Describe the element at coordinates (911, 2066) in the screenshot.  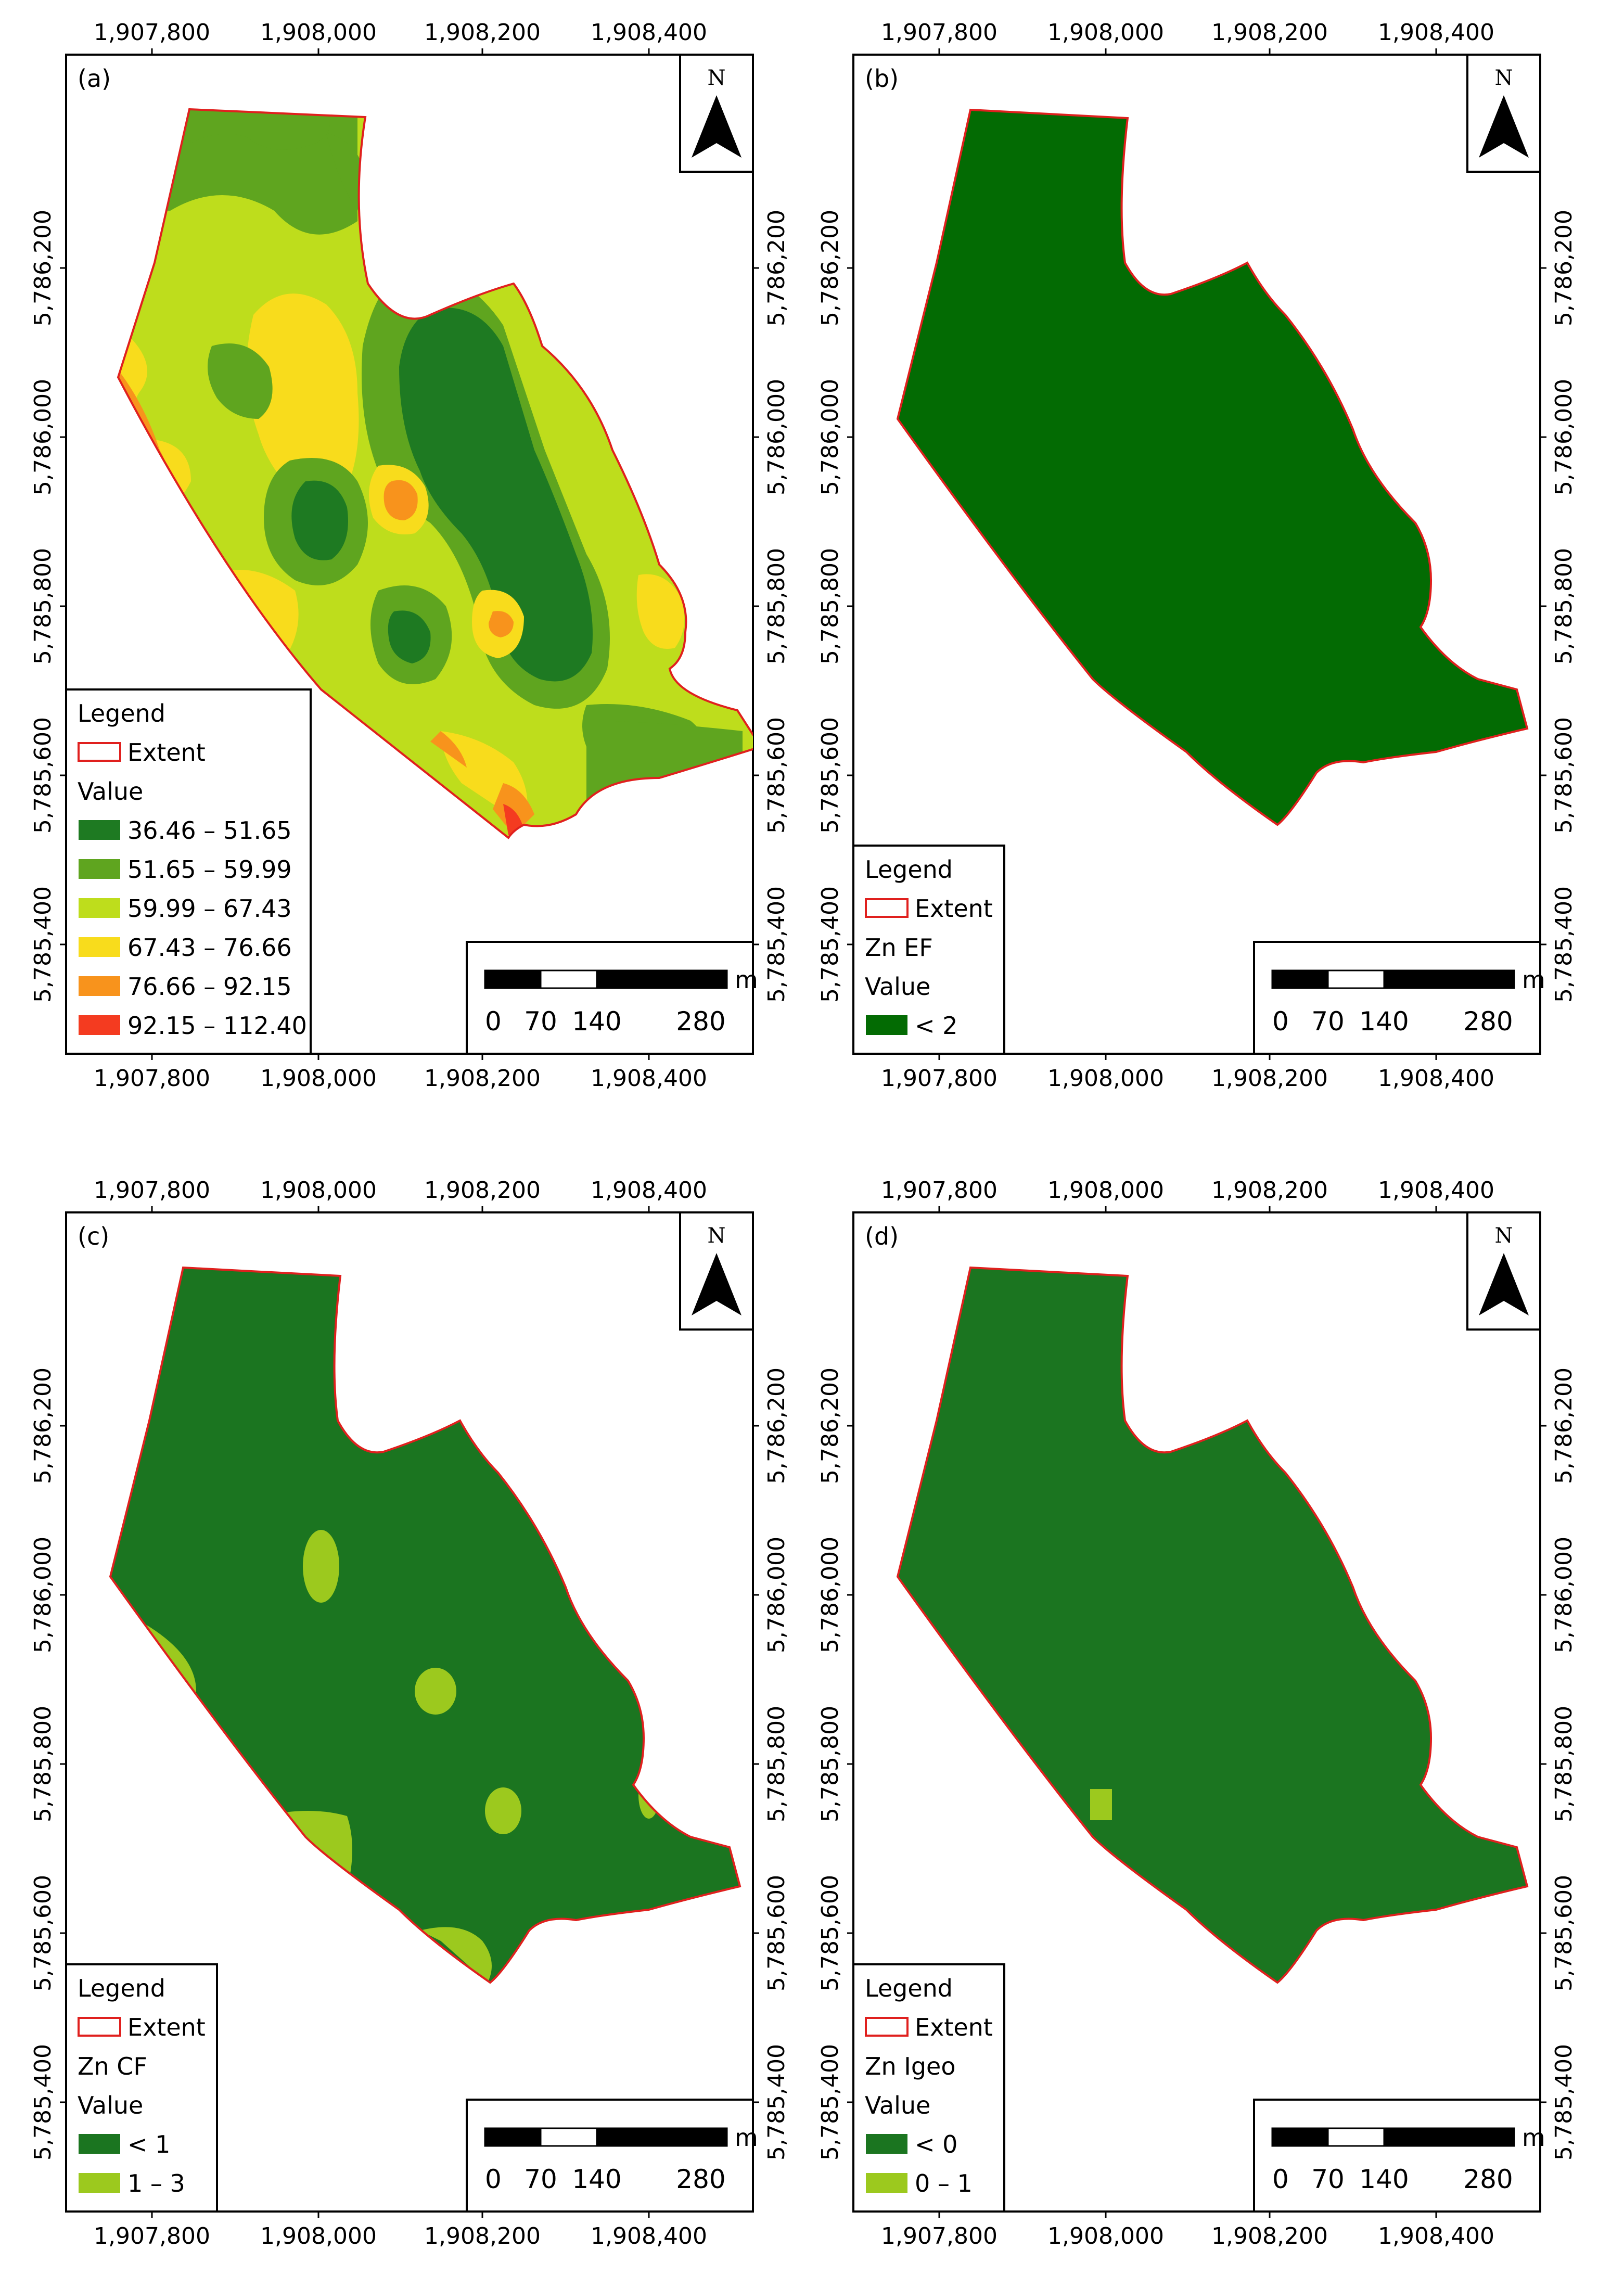
I see `legend-layer-name: Zn Igeo` at that location.